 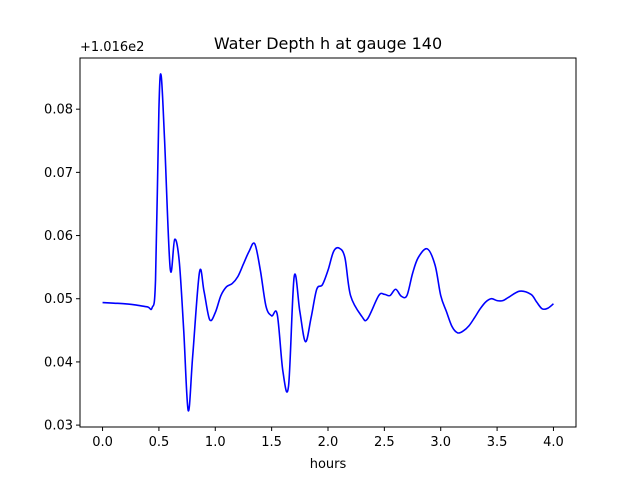 I want to click on x-tick-label: 1.0, so click(x=215, y=442).